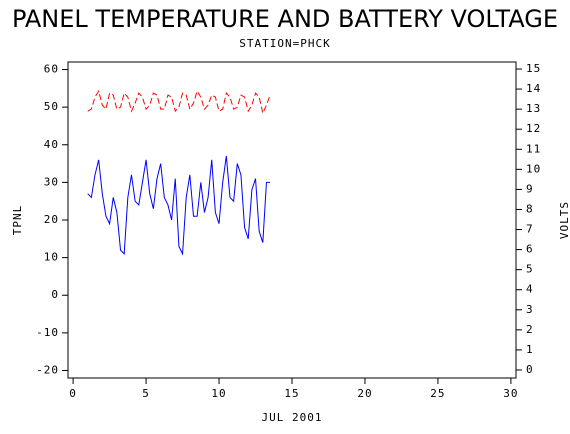 The image size is (570, 434). What do you see at coordinates (292, 417) in the screenshot?
I see `x-axis-label: JUL 2001` at bounding box center [292, 417].